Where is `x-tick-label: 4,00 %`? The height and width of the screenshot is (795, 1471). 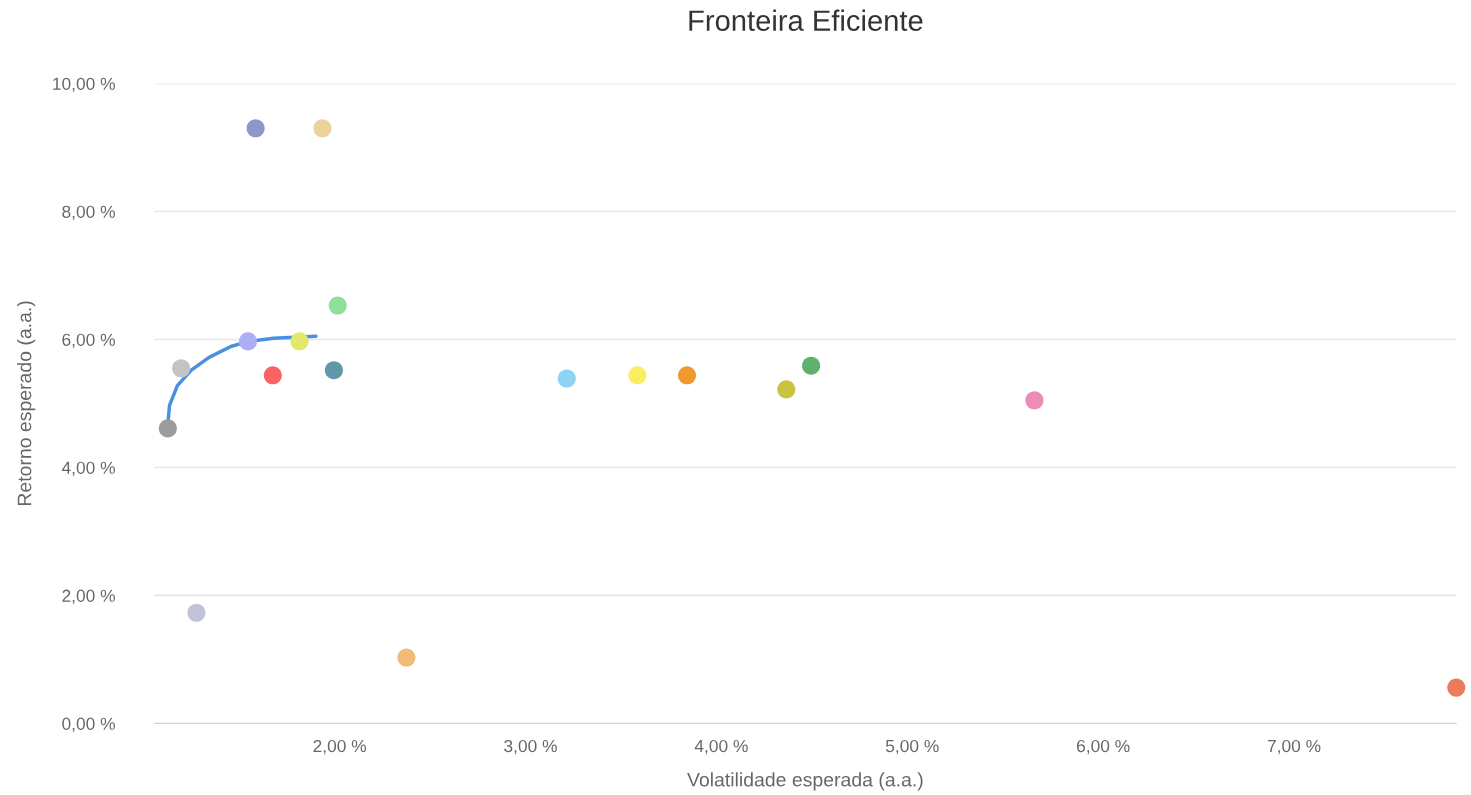
x-tick-label: 4,00 % is located at coordinates (721, 747).